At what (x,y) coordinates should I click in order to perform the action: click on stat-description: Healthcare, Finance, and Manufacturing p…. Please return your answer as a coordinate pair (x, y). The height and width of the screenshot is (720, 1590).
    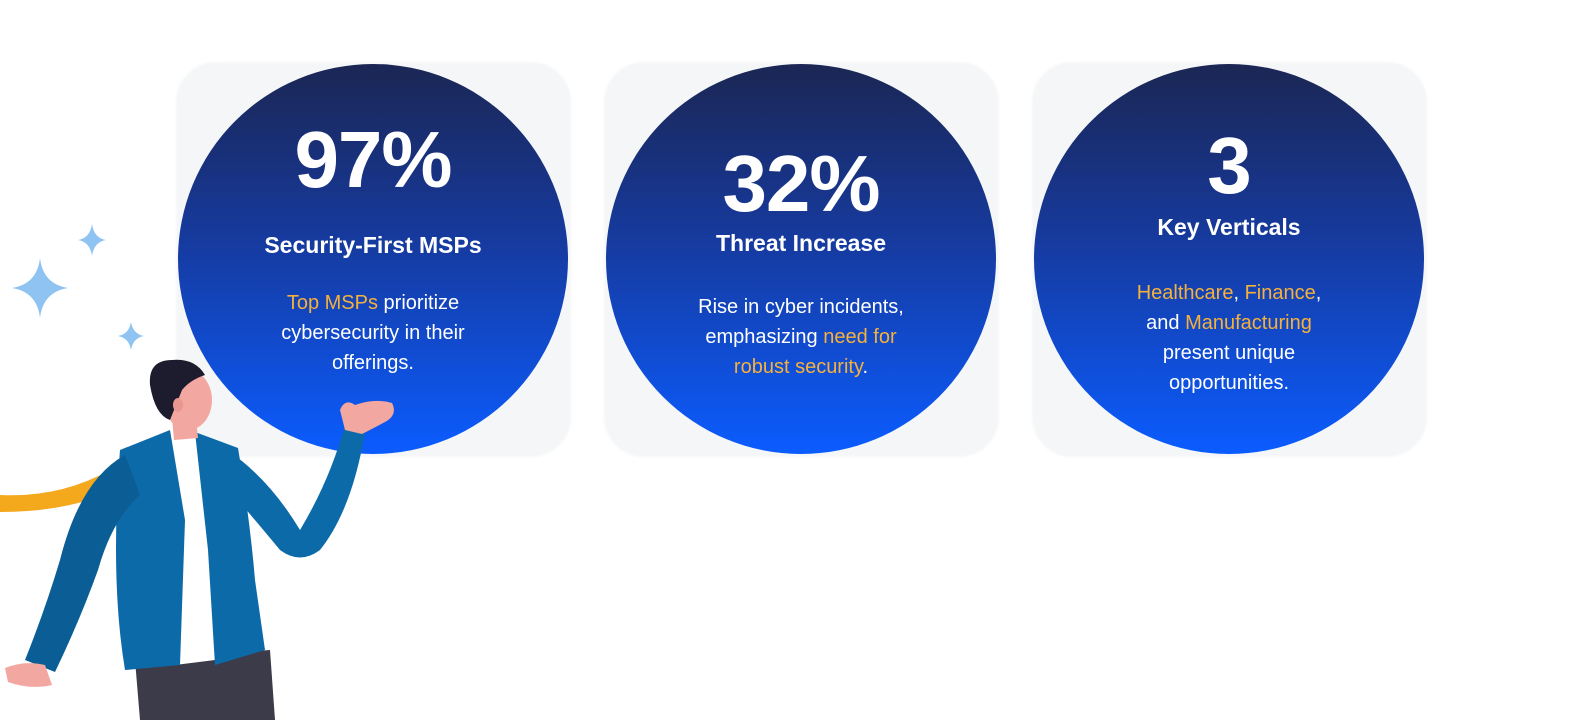
    Looking at the image, I should click on (1229, 338).